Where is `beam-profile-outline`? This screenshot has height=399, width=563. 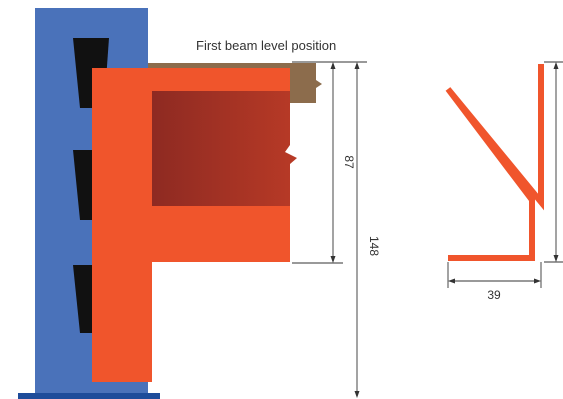
beam-profile-outline is located at coordinates (494, 162).